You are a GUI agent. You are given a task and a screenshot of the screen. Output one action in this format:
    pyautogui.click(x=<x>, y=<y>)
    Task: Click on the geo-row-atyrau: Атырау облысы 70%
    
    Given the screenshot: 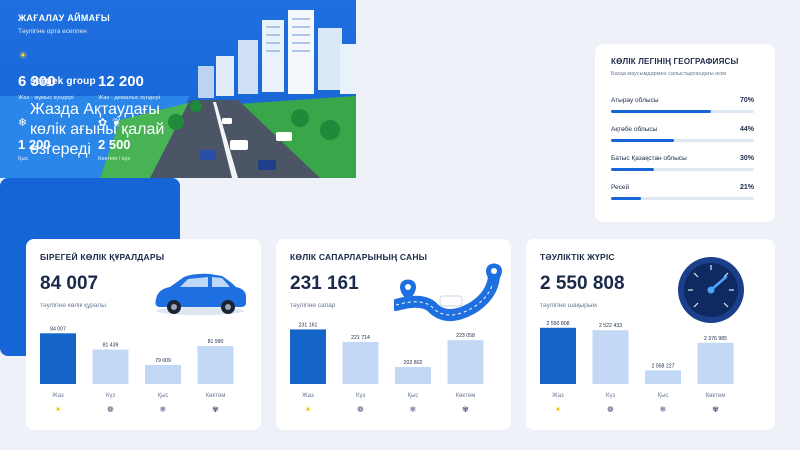 What is the action you would take?
    pyautogui.click(x=682, y=105)
    